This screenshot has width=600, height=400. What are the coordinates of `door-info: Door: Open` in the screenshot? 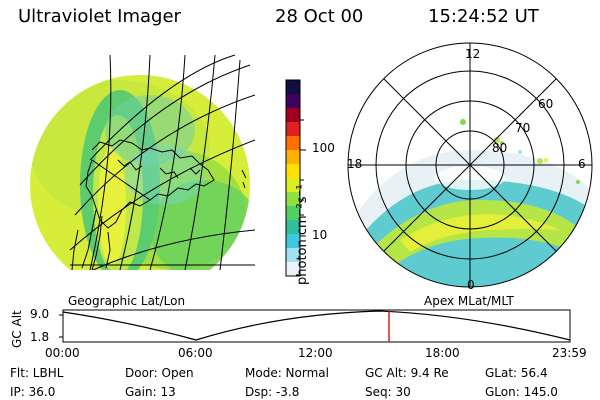 It's located at (159, 373).